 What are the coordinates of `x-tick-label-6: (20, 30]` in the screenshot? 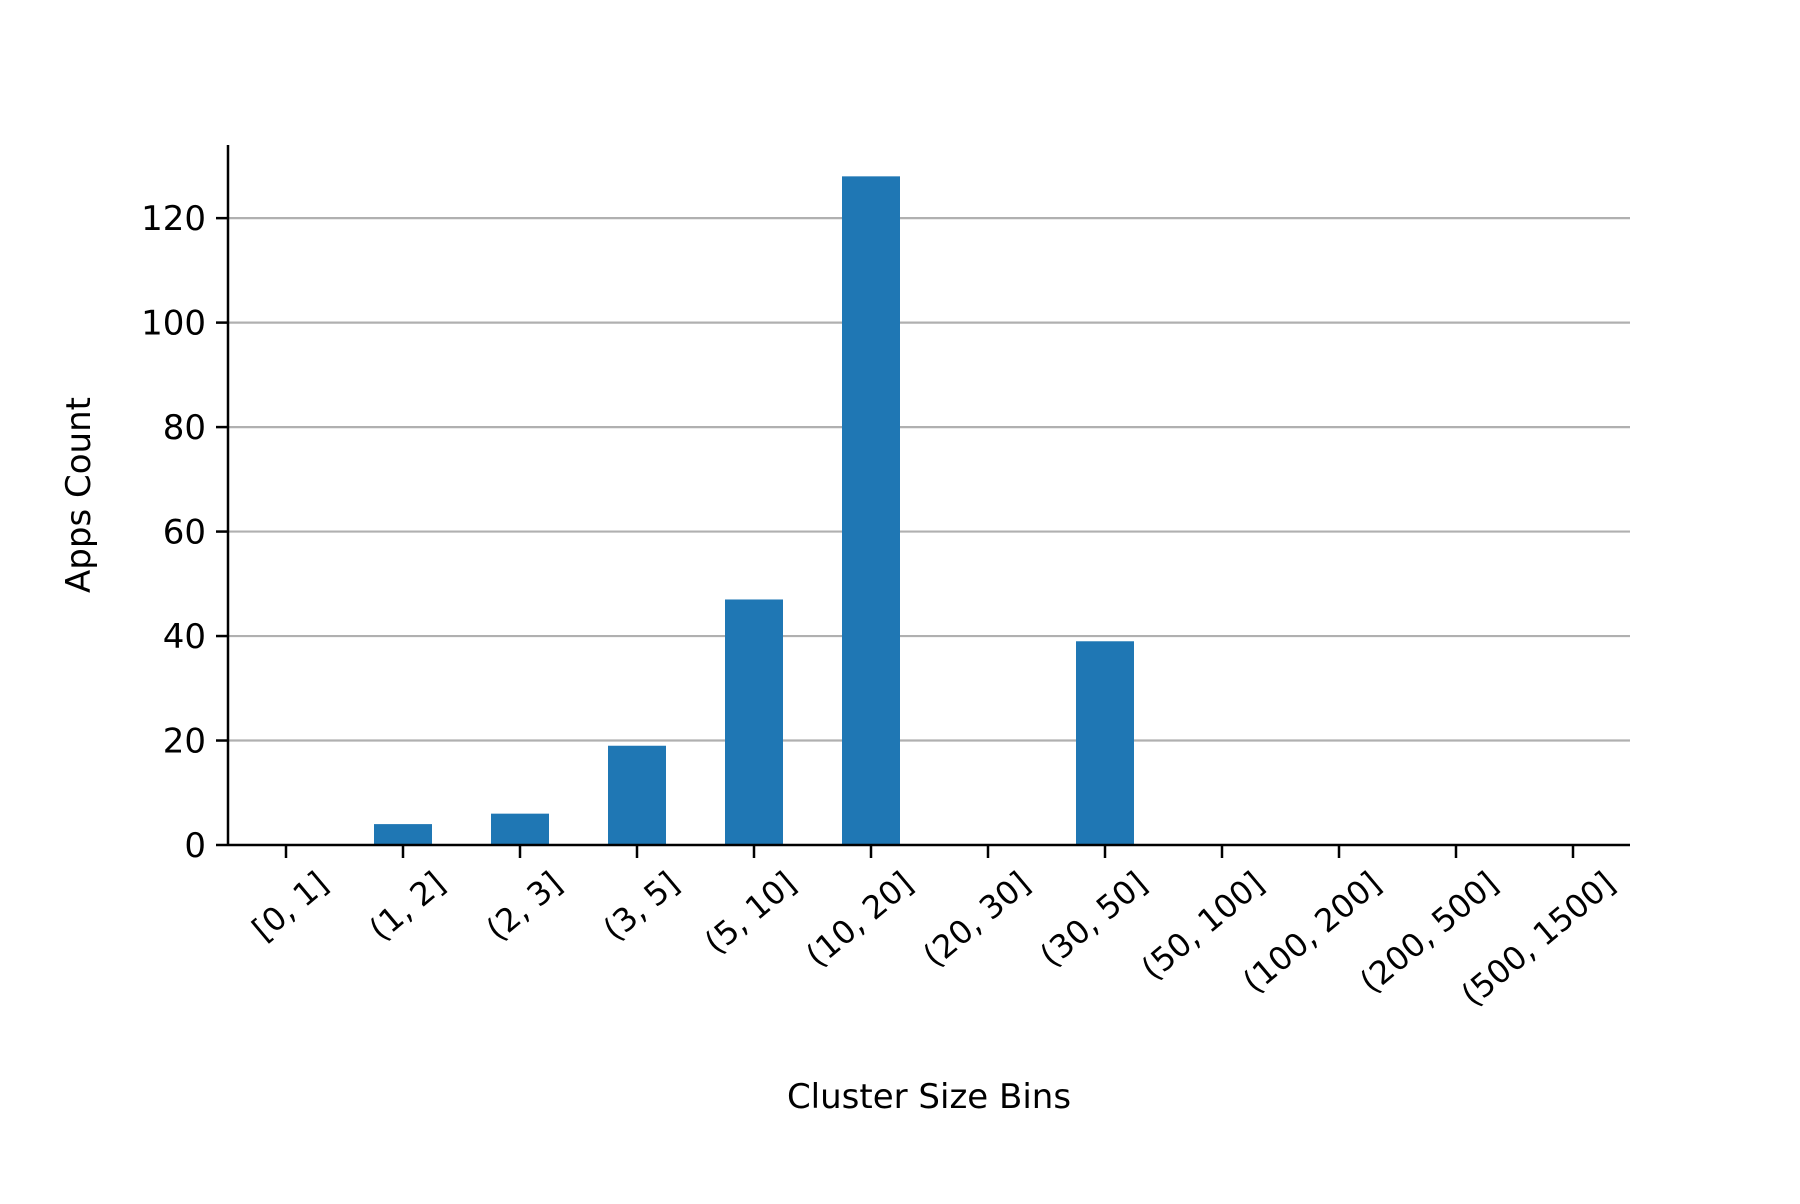 It's located at (977, 919).